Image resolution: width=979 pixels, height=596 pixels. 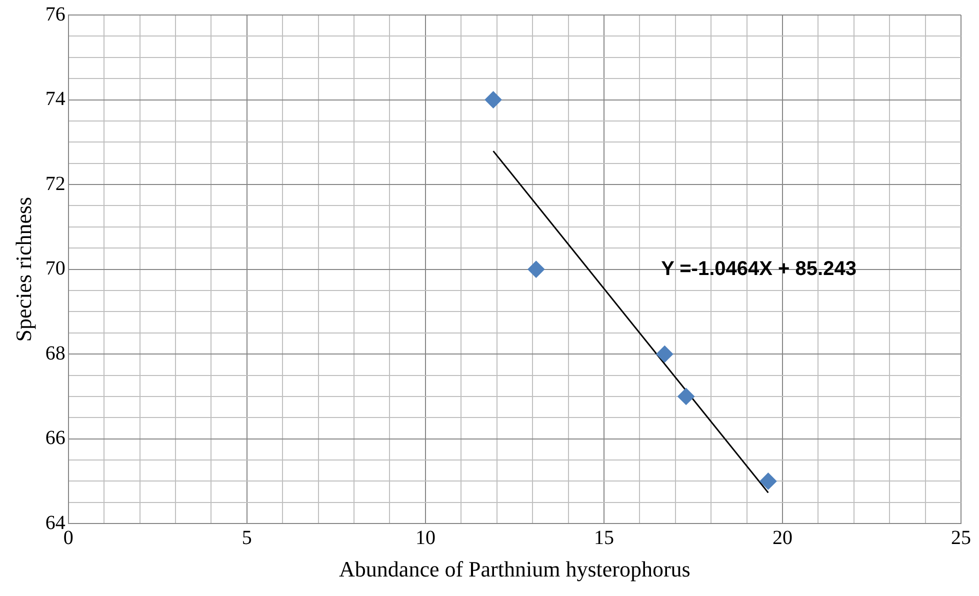 What do you see at coordinates (782, 537) in the screenshot?
I see `x-tick-label: 20` at bounding box center [782, 537].